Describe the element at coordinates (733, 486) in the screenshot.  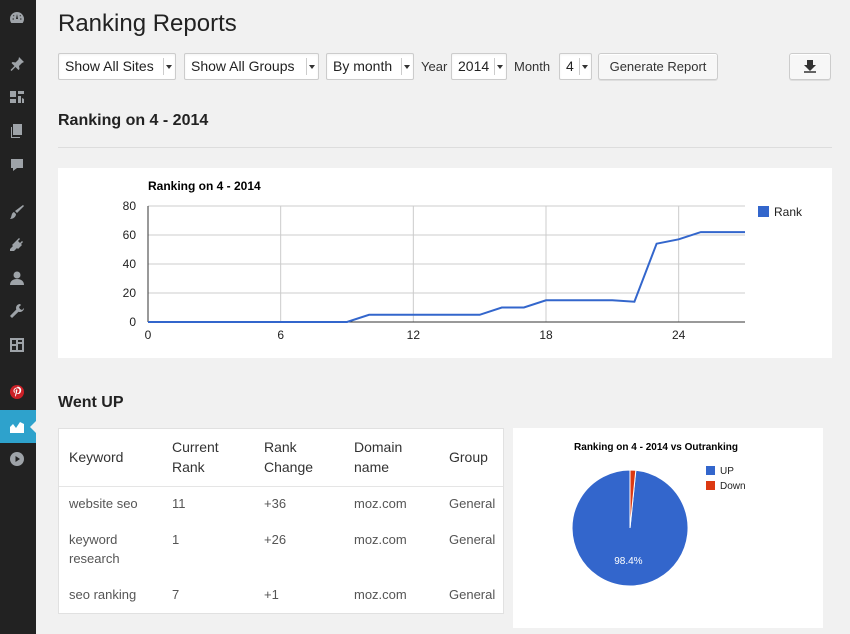
I see `pie-legend-label: Down` at that location.